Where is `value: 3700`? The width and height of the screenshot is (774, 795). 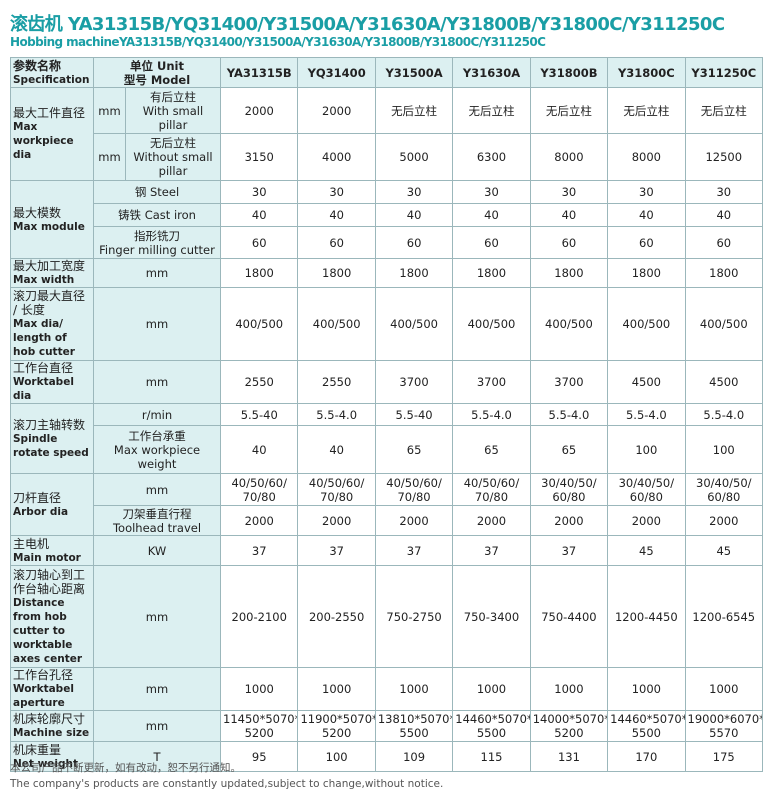
value: 3700 is located at coordinates (491, 382).